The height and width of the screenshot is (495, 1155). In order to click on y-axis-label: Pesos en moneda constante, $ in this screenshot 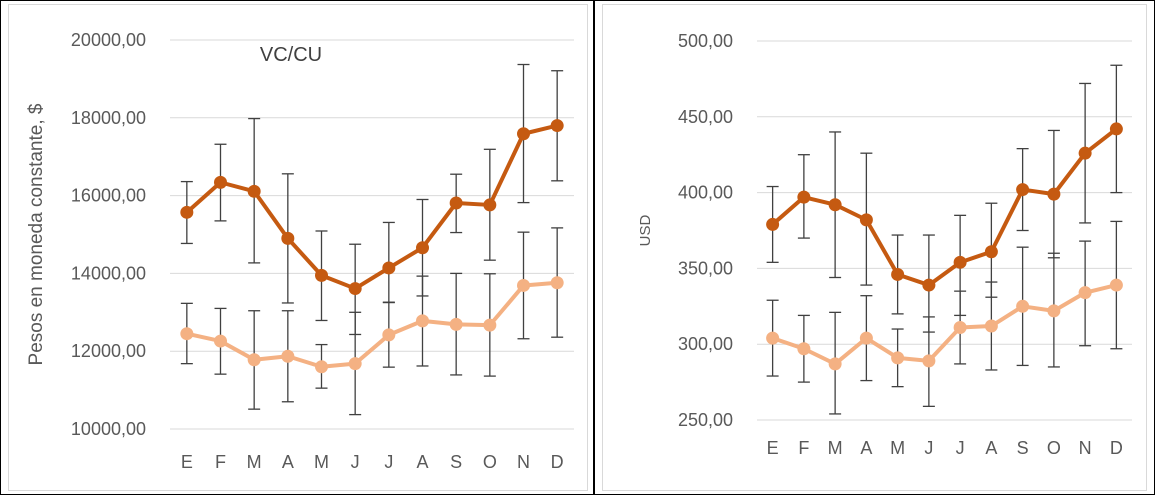, I will do `click(36, 234)`.